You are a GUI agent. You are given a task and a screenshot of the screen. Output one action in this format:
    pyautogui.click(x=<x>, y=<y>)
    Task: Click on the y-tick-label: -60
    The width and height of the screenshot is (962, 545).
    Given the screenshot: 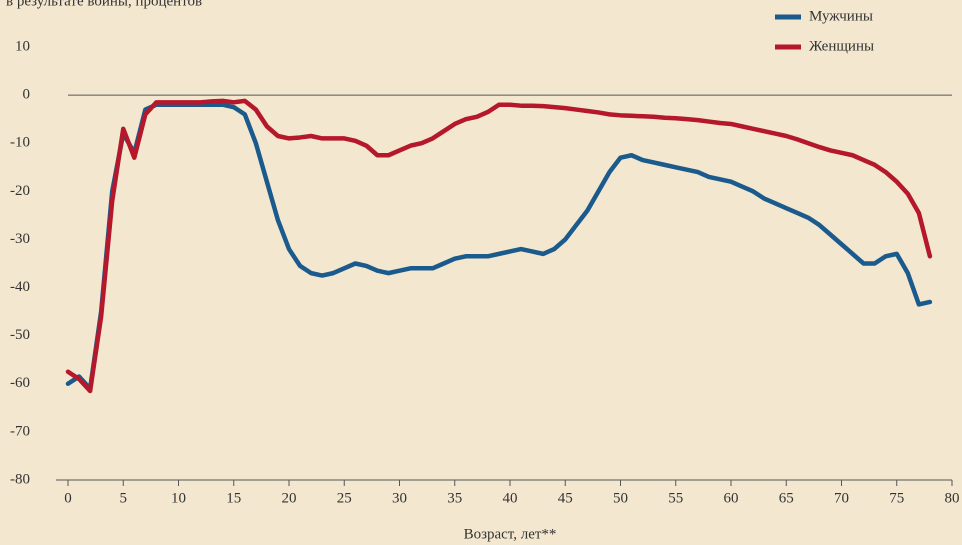 What is the action you would take?
    pyautogui.click(x=20, y=383)
    